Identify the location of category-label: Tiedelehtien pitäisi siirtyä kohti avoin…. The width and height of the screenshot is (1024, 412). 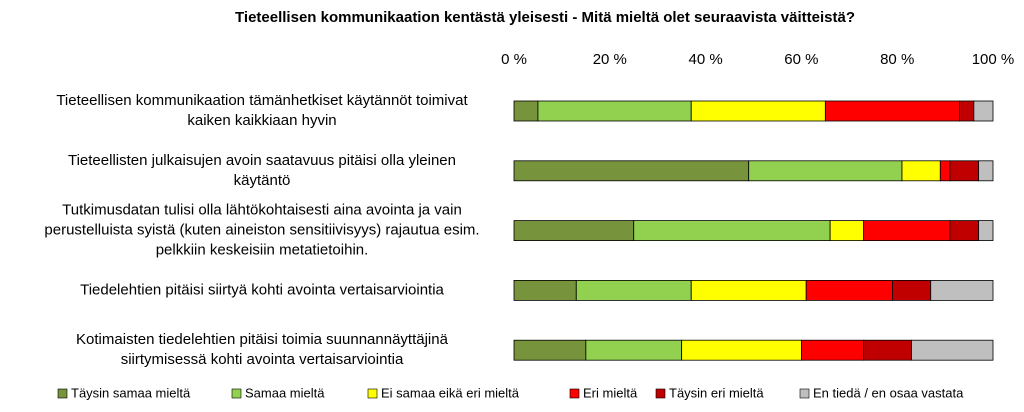
(262, 289).